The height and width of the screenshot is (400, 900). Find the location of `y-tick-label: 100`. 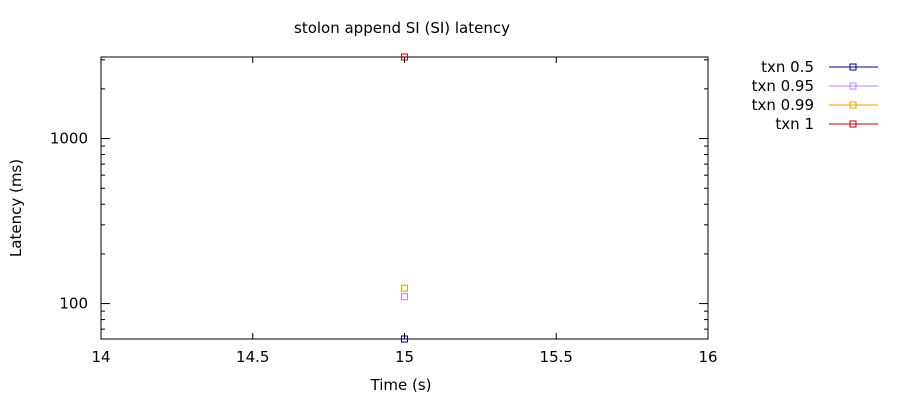

y-tick-label: 100 is located at coordinates (73, 304).